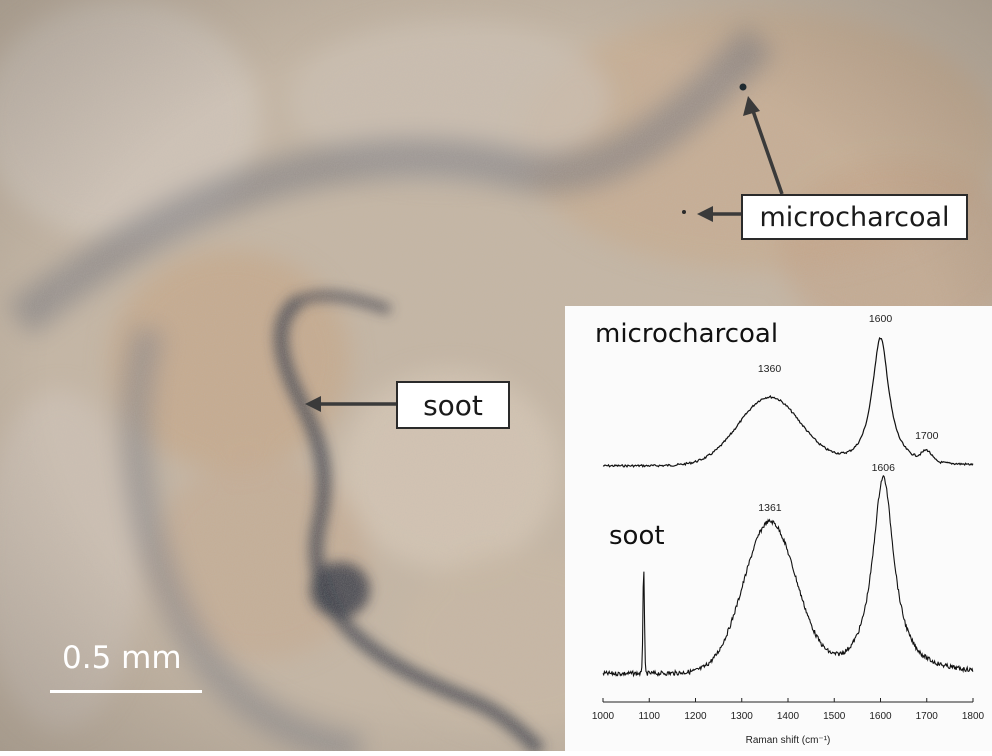  What do you see at coordinates (649, 716) in the screenshot?
I see `x-tick-label: 1100` at bounding box center [649, 716].